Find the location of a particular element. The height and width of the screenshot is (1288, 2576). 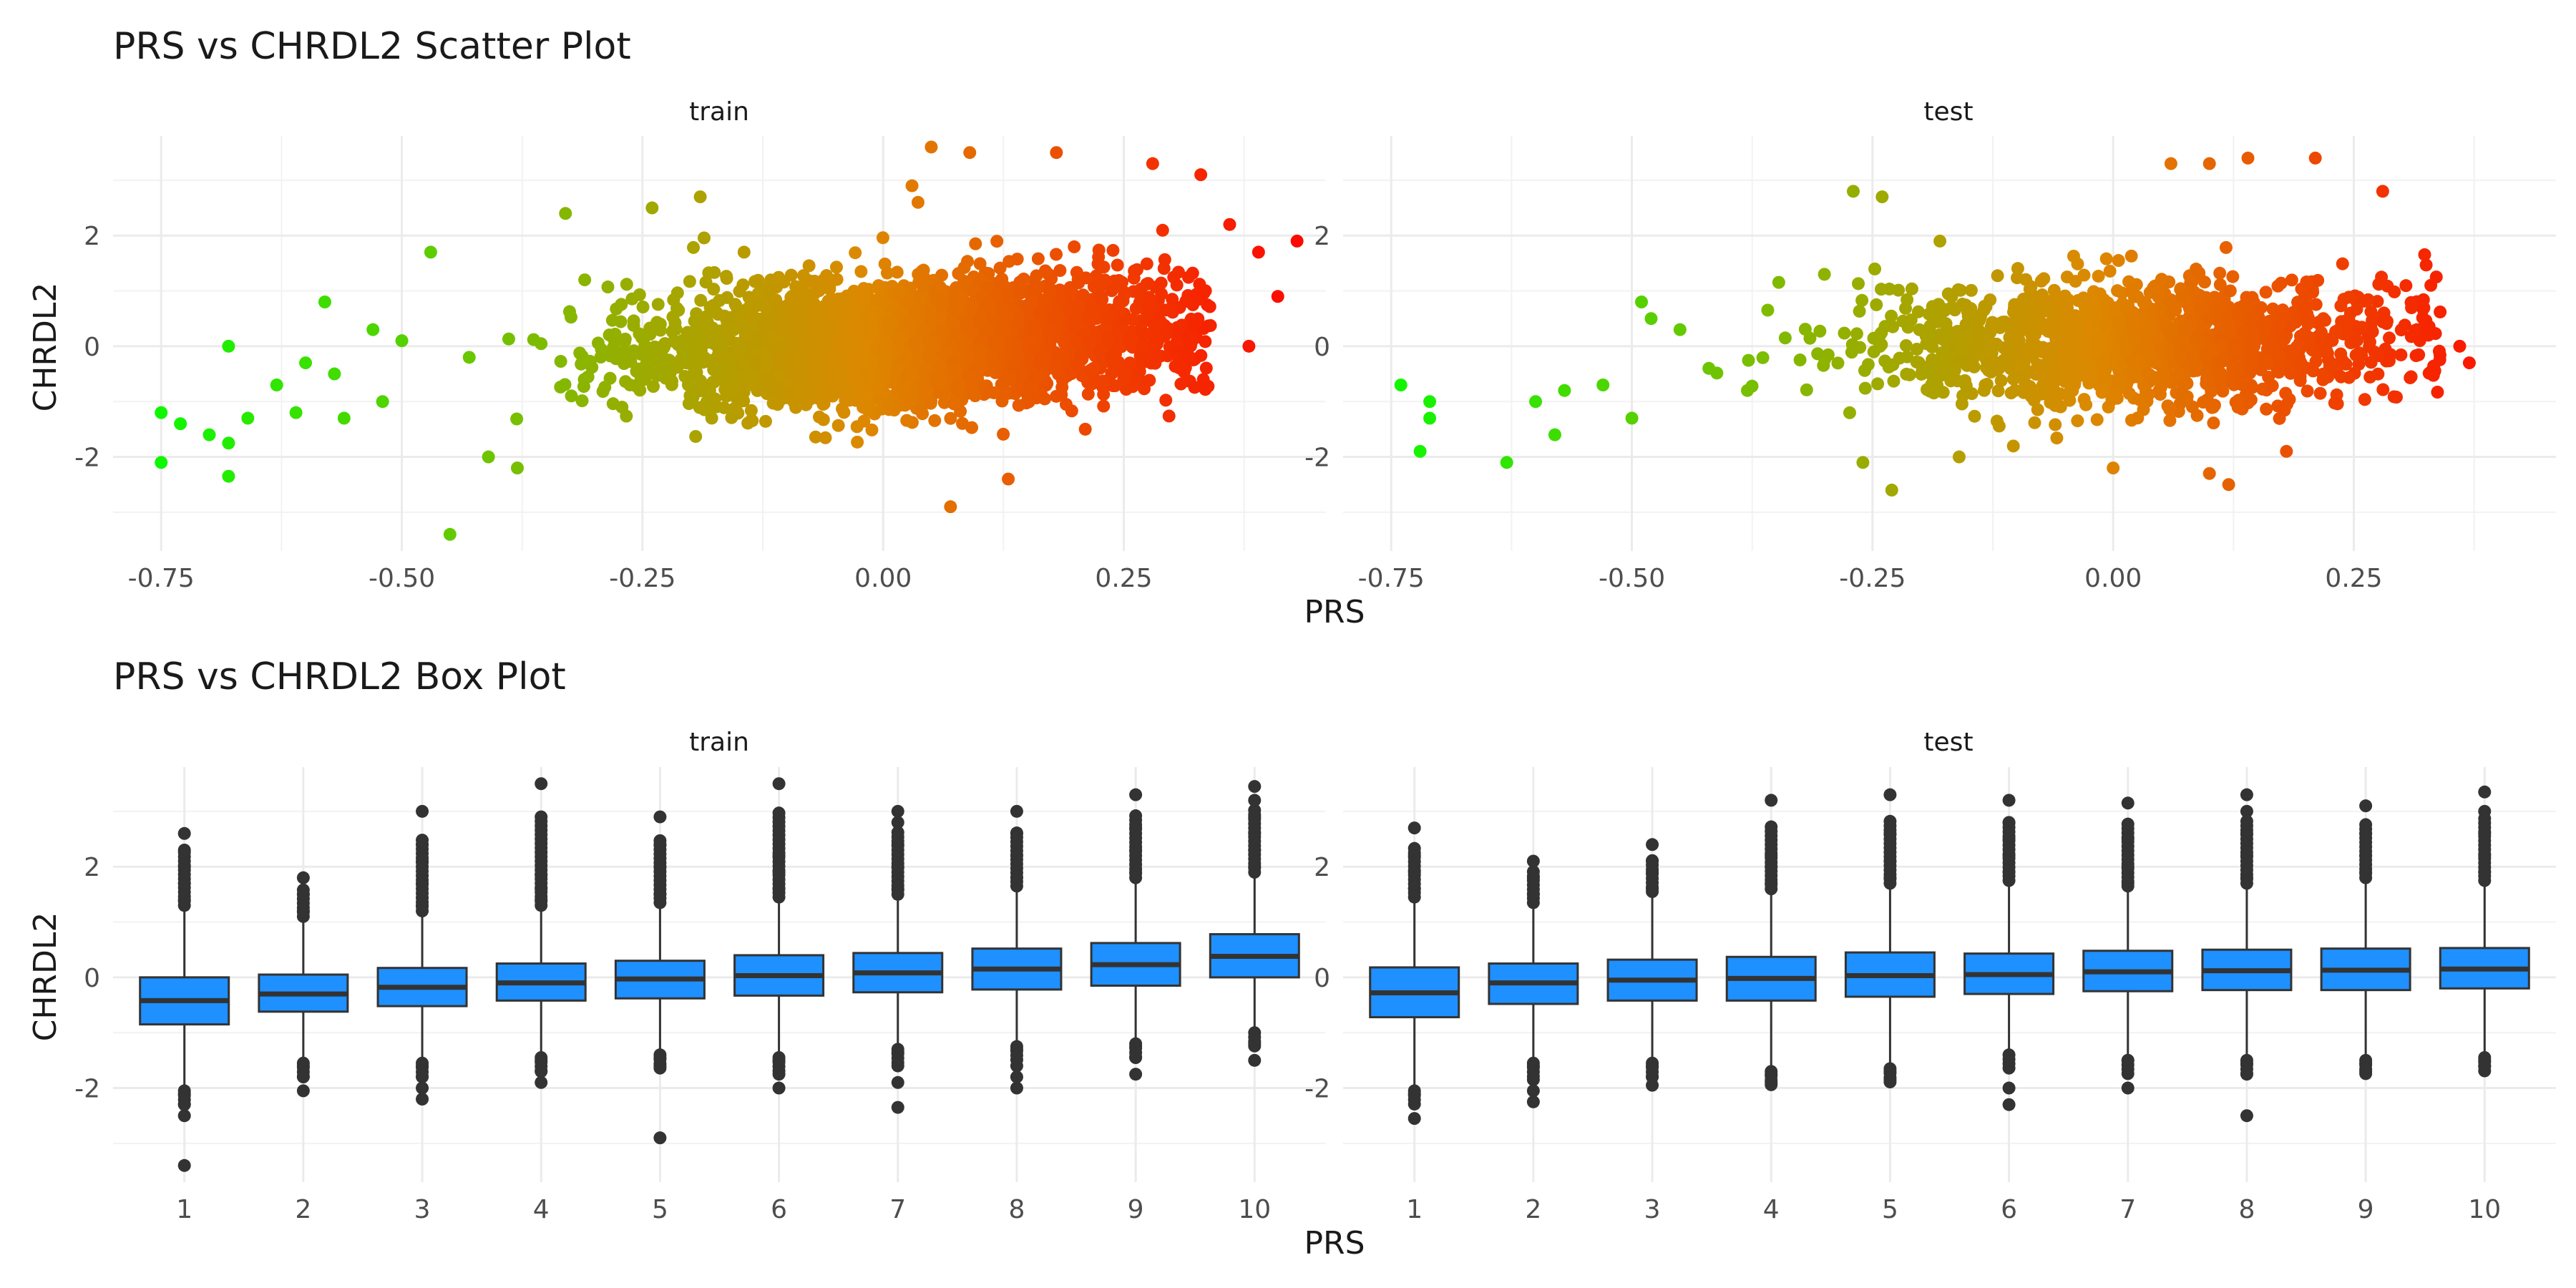

scatter-y-axis-title: CHRDL2 is located at coordinates (45, 347).